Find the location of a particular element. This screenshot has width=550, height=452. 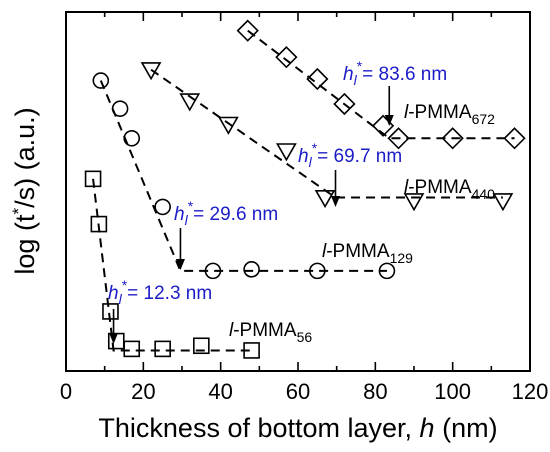

x-tick-label: 60 is located at coordinates (298, 391).